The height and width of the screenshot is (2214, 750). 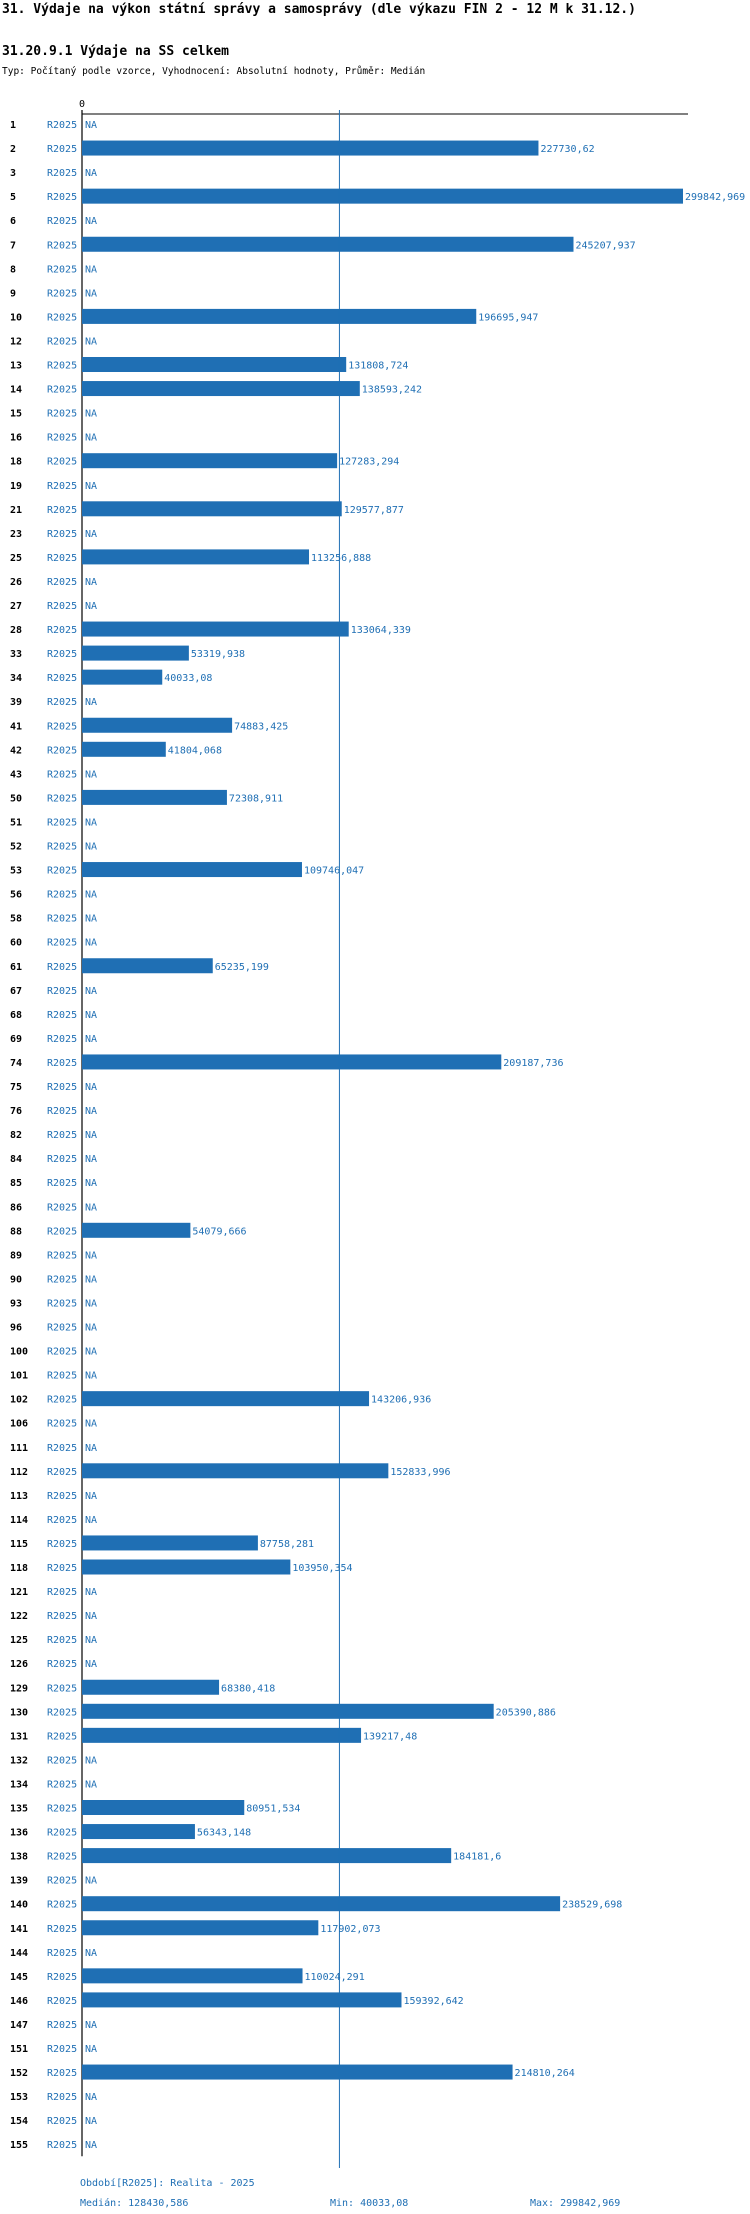 I want to click on value-label: 238529,698, so click(x=592, y=1905).